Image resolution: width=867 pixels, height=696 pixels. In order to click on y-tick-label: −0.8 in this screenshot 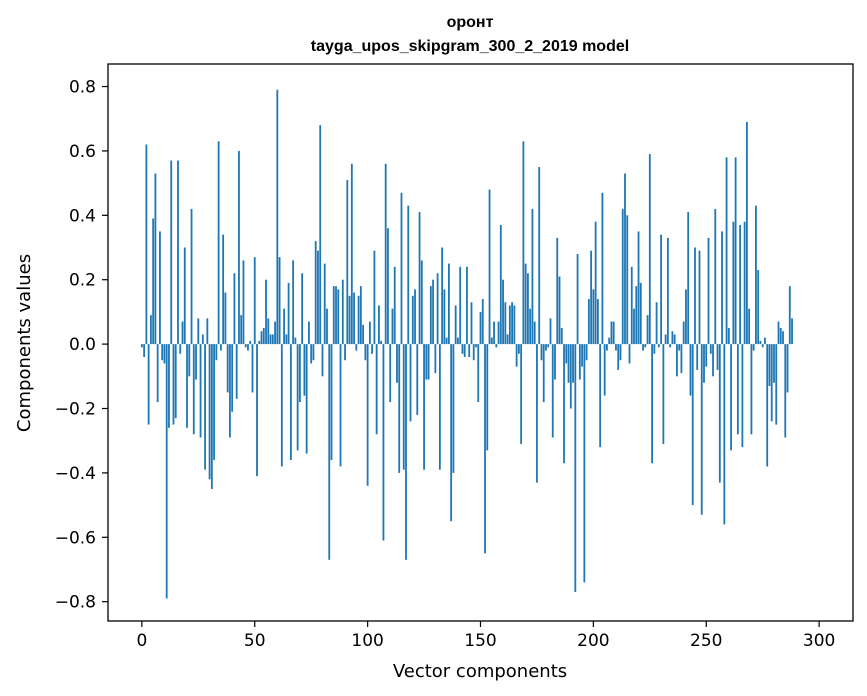, I will do `click(75, 603)`.